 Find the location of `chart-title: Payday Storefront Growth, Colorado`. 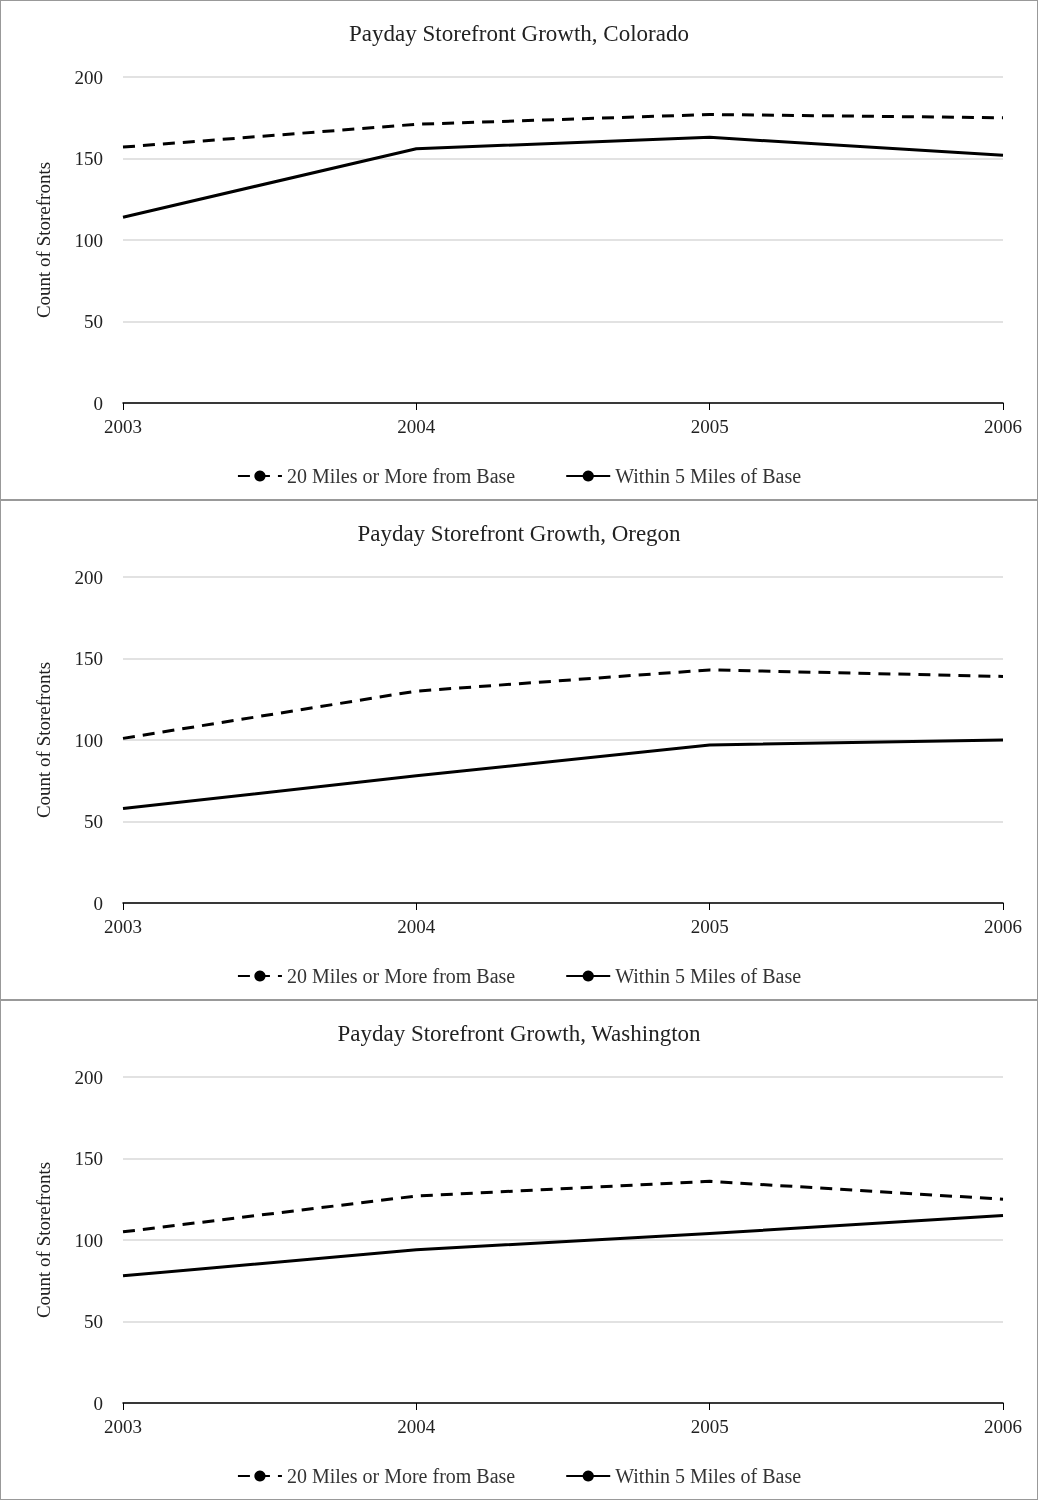

chart-title: Payday Storefront Growth, Colorado is located at coordinates (519, 33).